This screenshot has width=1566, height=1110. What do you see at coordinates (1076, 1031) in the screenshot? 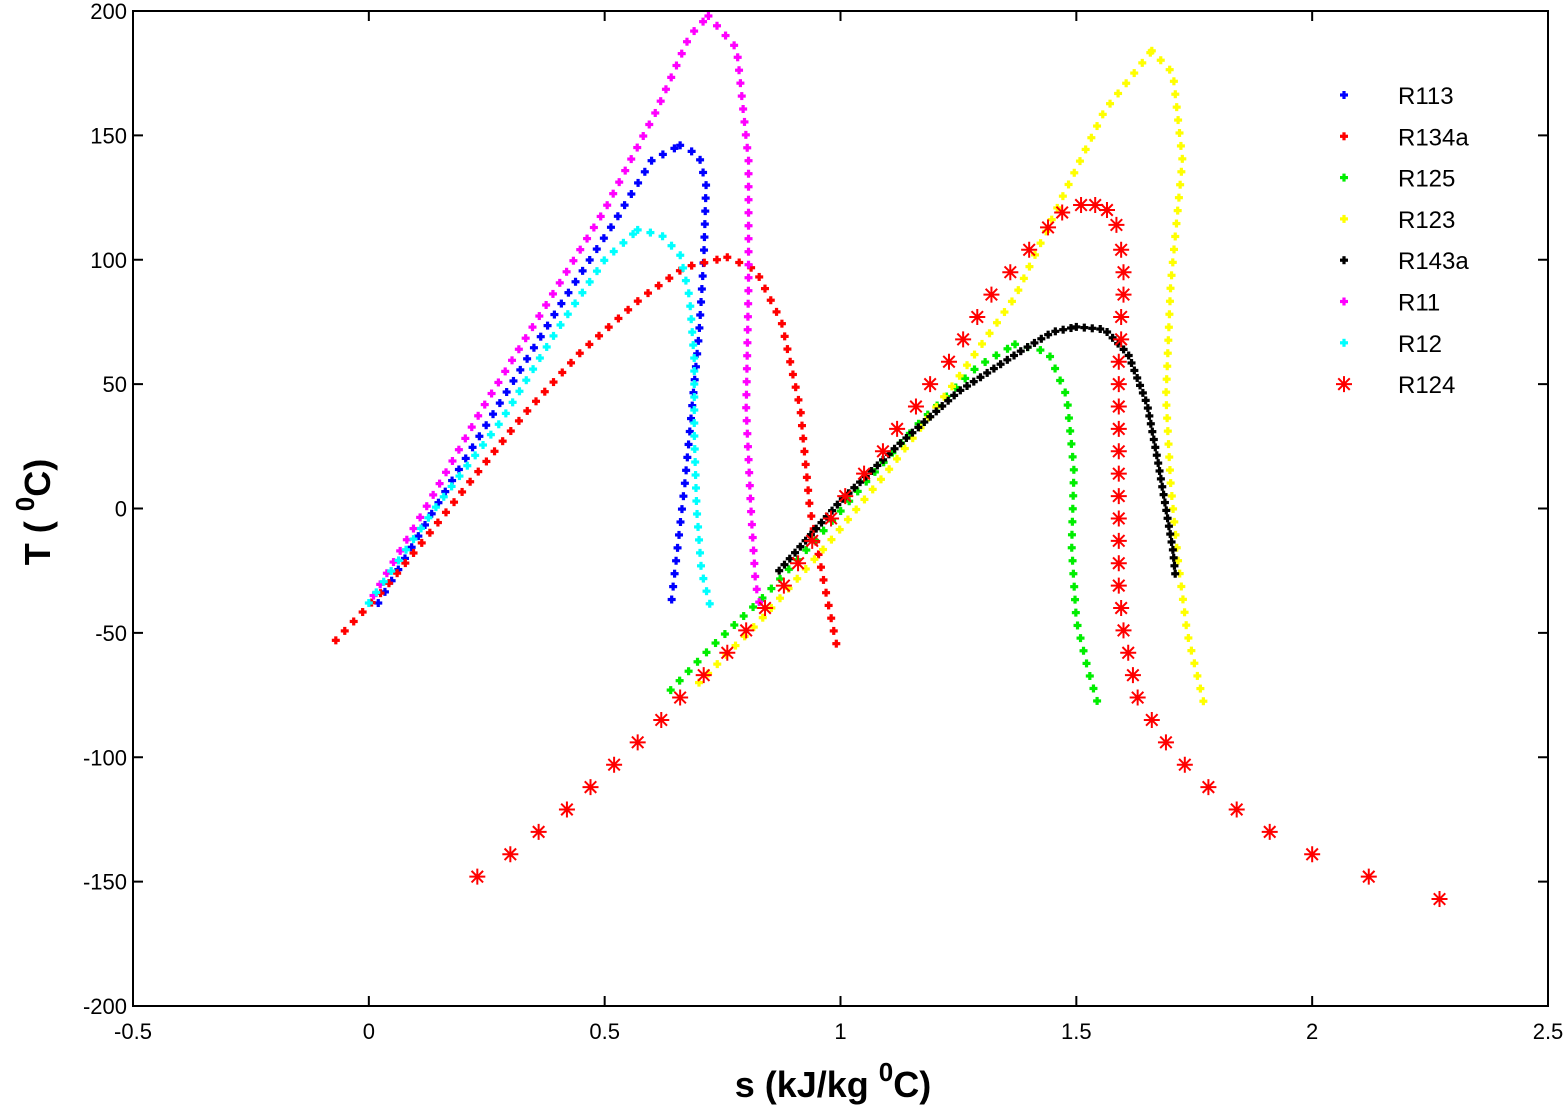
I see `x-tick-label: 1.5` at bounding box center [1076, 1031].